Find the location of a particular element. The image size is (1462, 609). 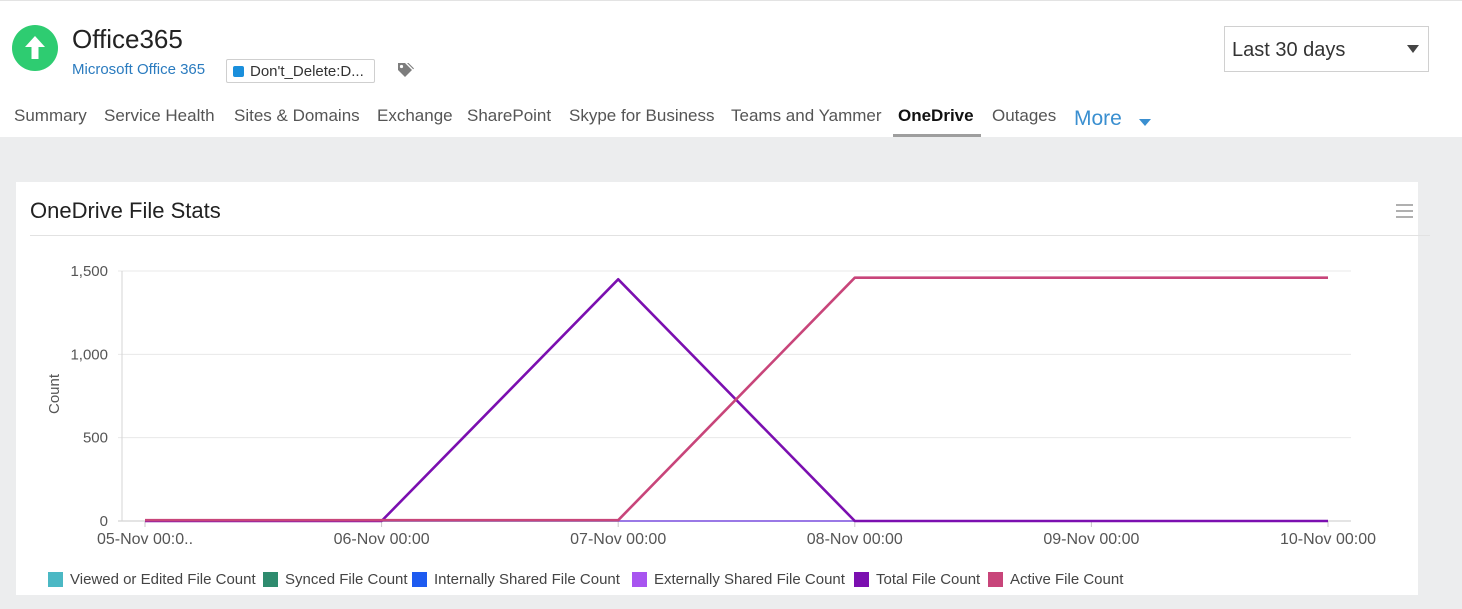

tab-sites-domains: Sites & Domains is located at coordinates (297, 115).